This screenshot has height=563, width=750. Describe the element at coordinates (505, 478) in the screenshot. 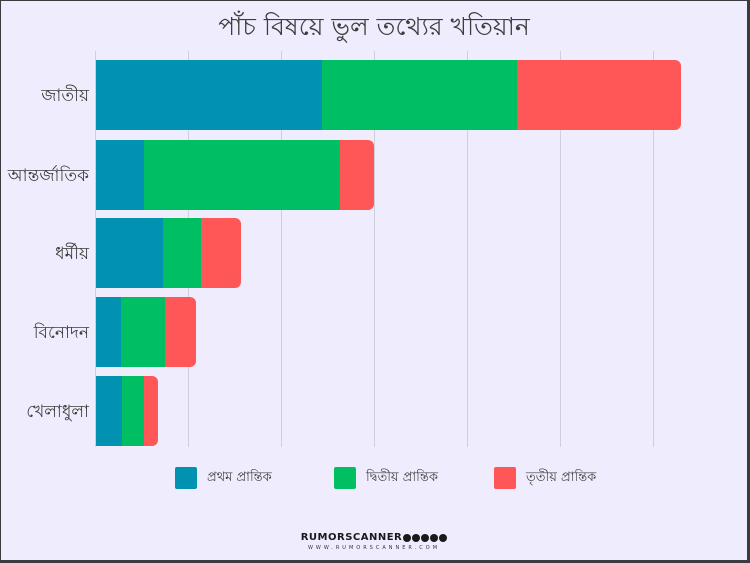

I see `legend-swatch-q3` at that location.